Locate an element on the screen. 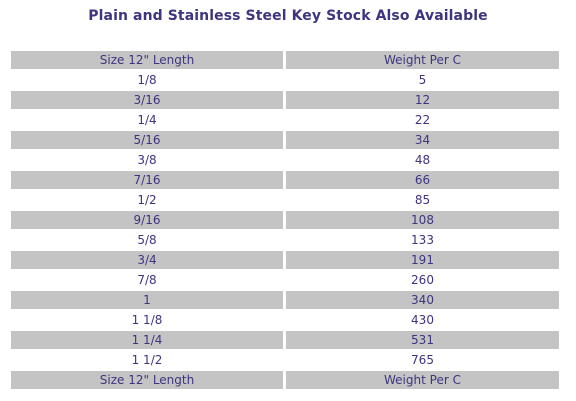 The image size is (576, 401). cell-size: 3/16 is located at coordinates (147, 100).